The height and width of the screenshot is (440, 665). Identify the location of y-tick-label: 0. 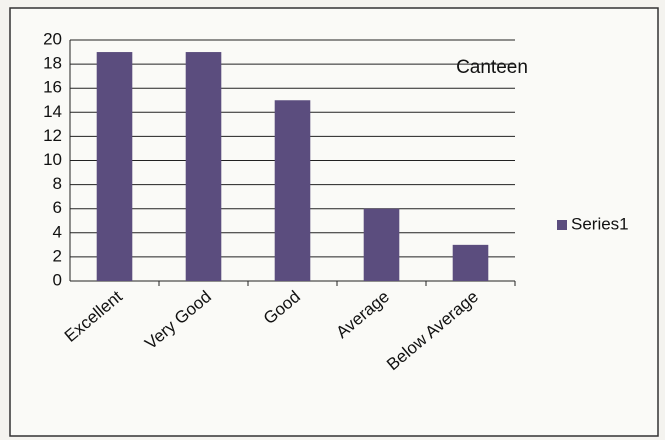
(57, 279).